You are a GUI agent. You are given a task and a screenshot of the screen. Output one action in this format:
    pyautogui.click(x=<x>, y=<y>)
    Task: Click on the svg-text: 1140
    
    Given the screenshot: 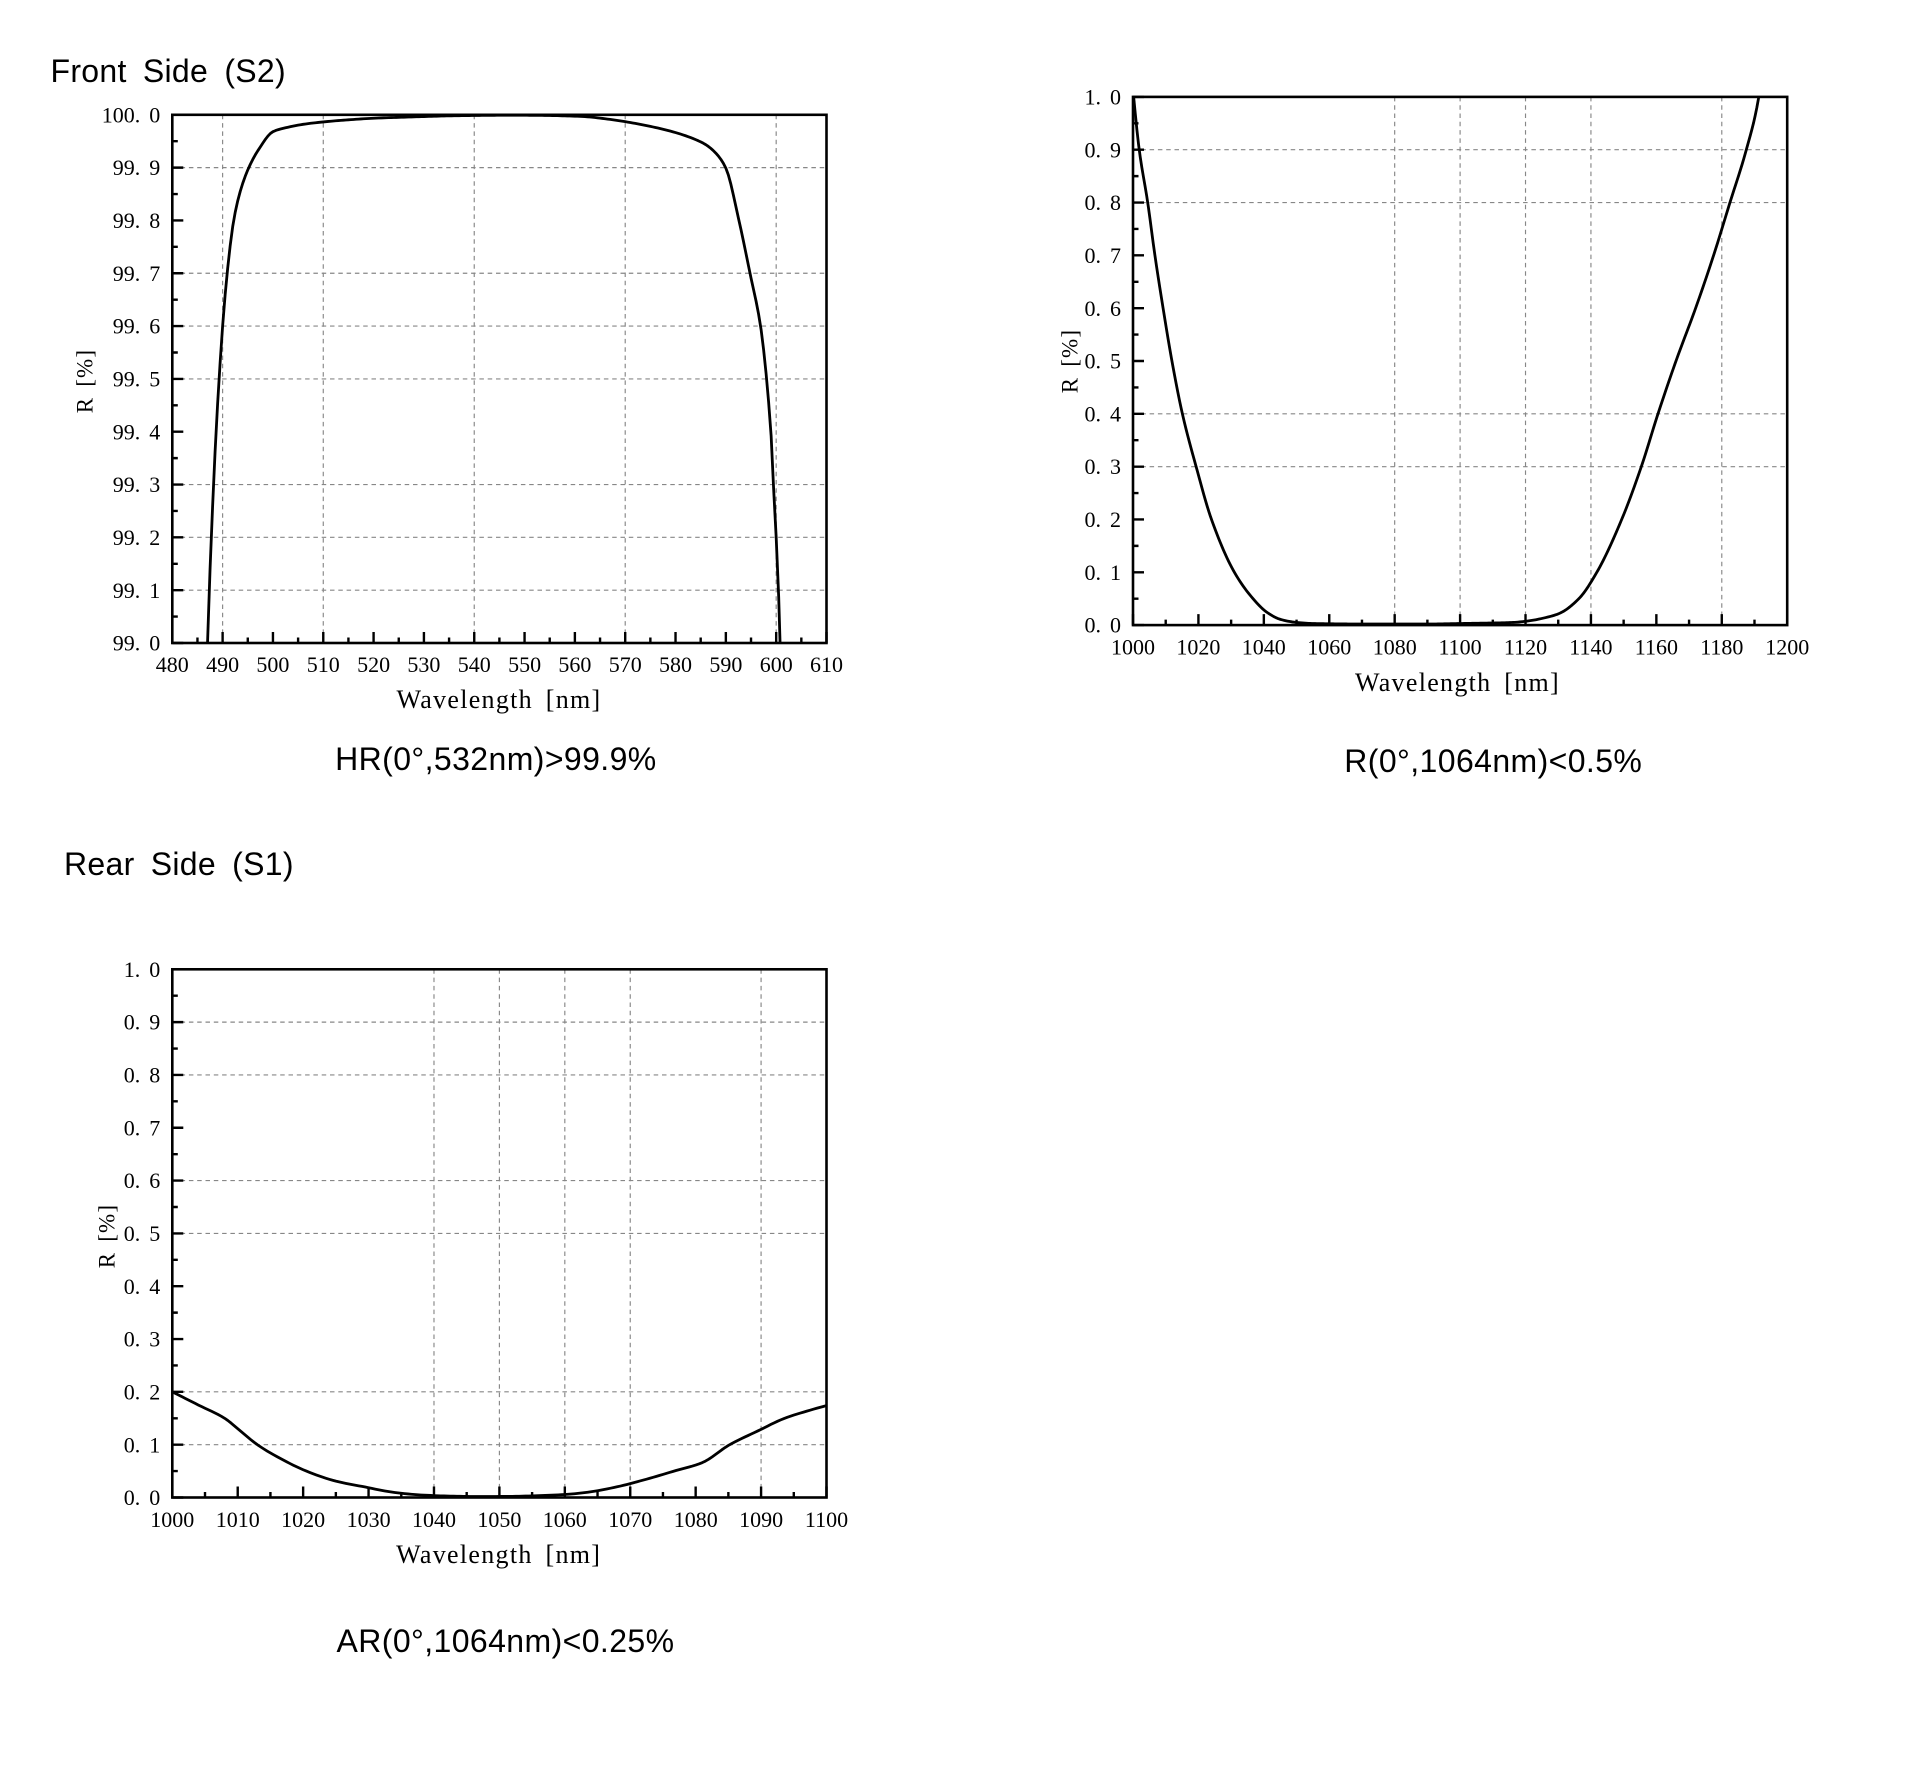 What is the action you would take?
    pyautogui.click(x=1590, y=647)
    